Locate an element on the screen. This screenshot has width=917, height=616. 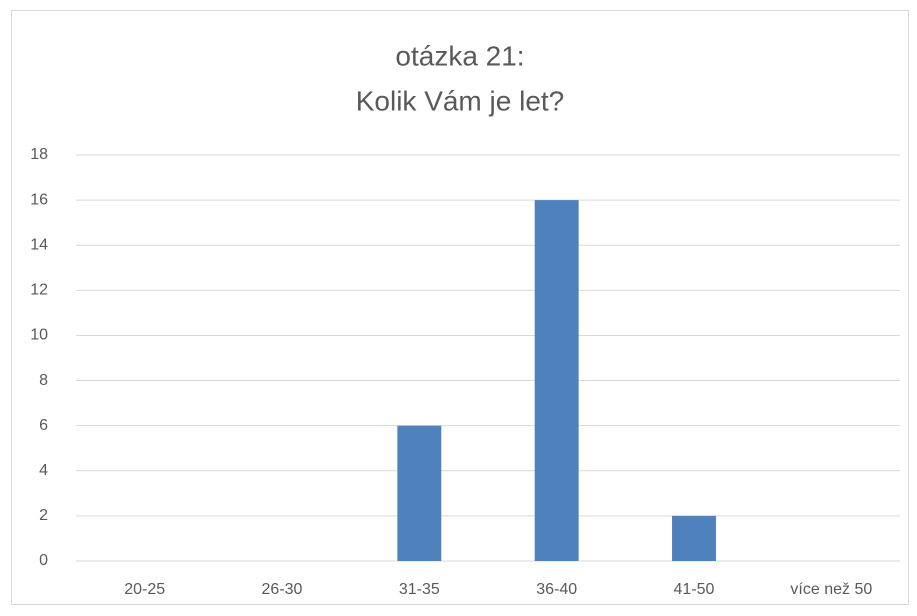
y-tick-label: 2 is located at coordinates (43, 515).